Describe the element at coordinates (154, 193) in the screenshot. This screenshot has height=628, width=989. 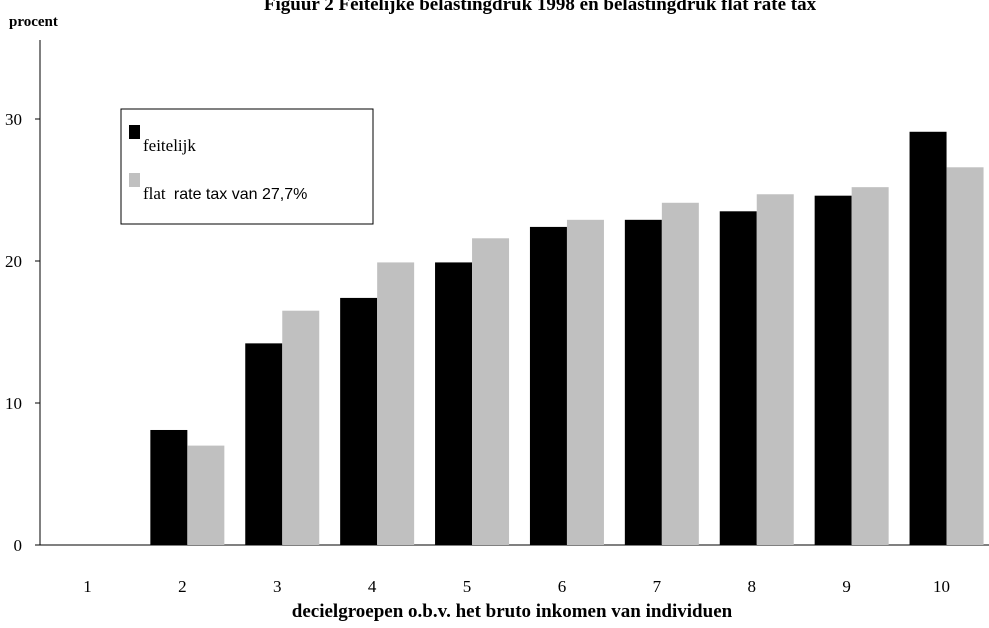
I see `legend-label-flat: flat` at that location.